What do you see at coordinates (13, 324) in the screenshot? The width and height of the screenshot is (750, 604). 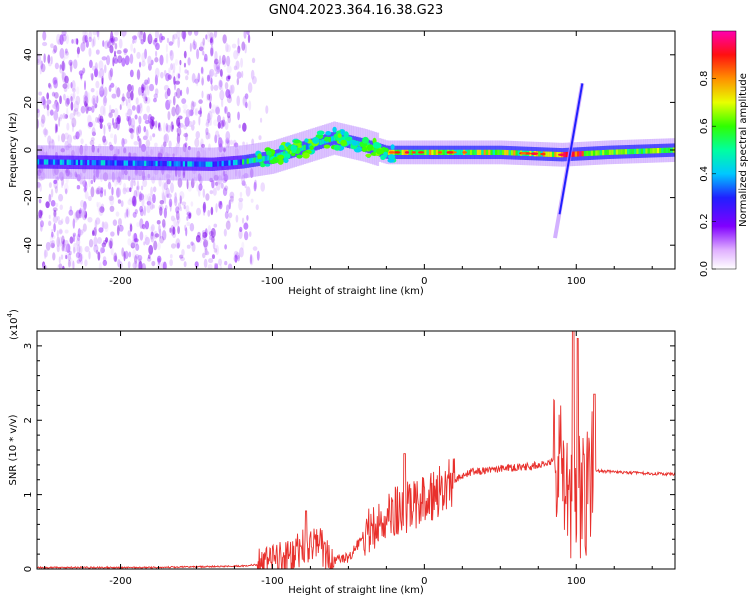 I see `snr-multiplier: (x104)` at bounding box center [13, 324].